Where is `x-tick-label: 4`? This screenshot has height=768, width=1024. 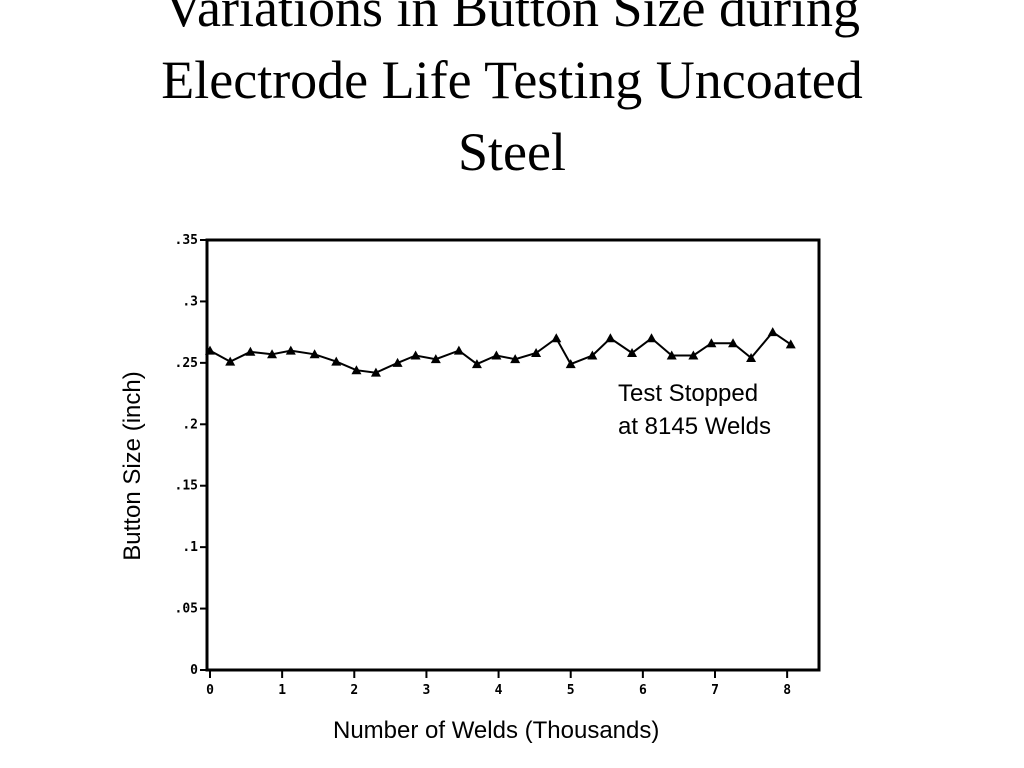 x-tick-label: 4 is located at coordinates (499, 690).